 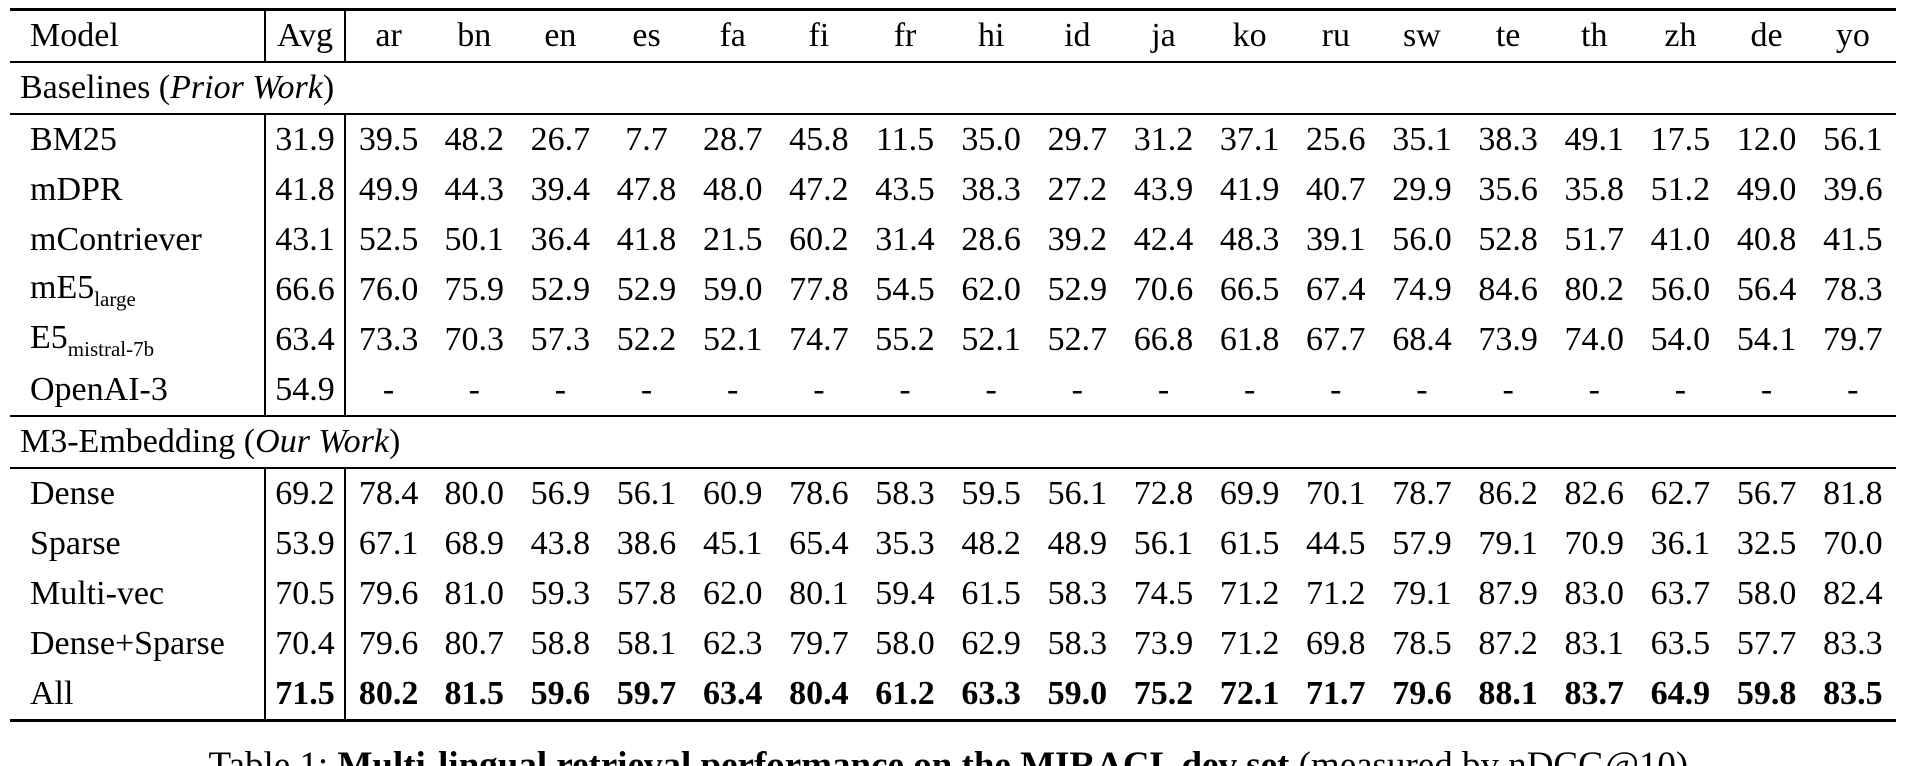 I want to click on score-cell: 32.5, so click(x=1766, y=543).